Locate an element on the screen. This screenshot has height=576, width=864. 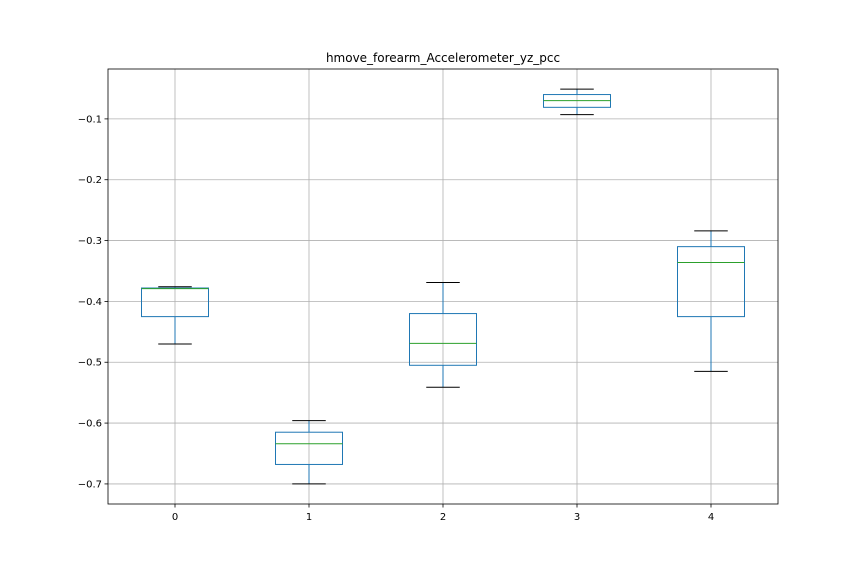
y-tick-label: −0.5 is located at coordinates (90, 363).